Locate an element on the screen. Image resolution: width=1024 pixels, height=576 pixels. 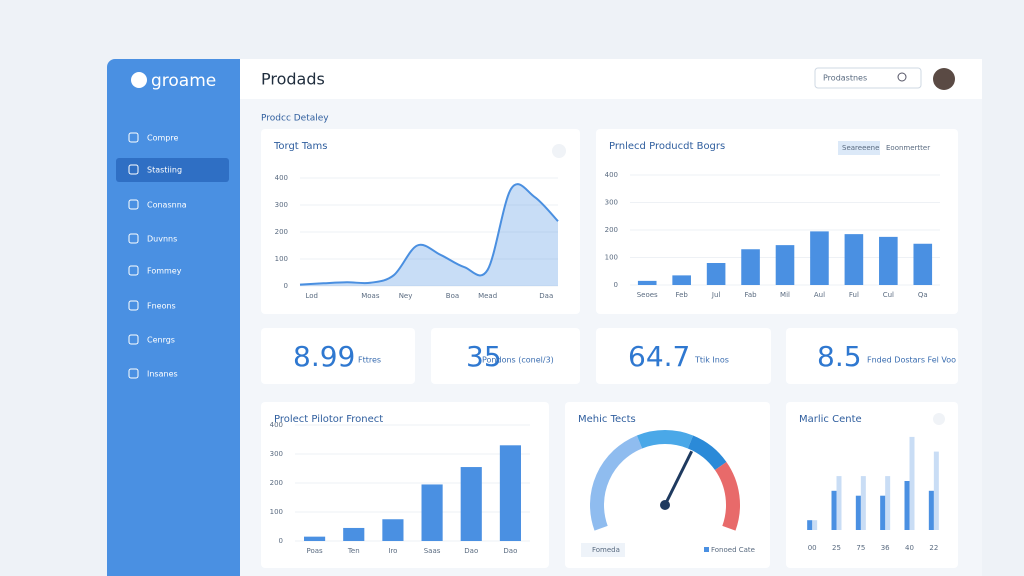
tab is located at coordinates (859, 148).